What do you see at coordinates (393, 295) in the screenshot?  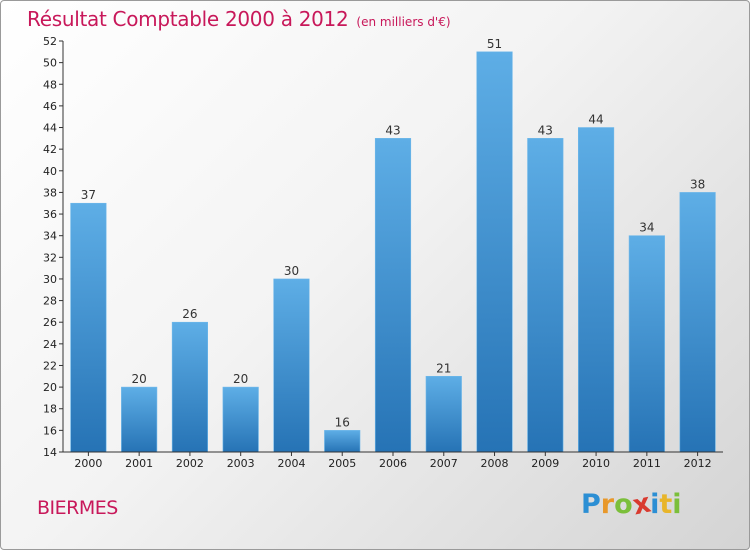 I see `bar-2006` at bounding box center [393, 295].